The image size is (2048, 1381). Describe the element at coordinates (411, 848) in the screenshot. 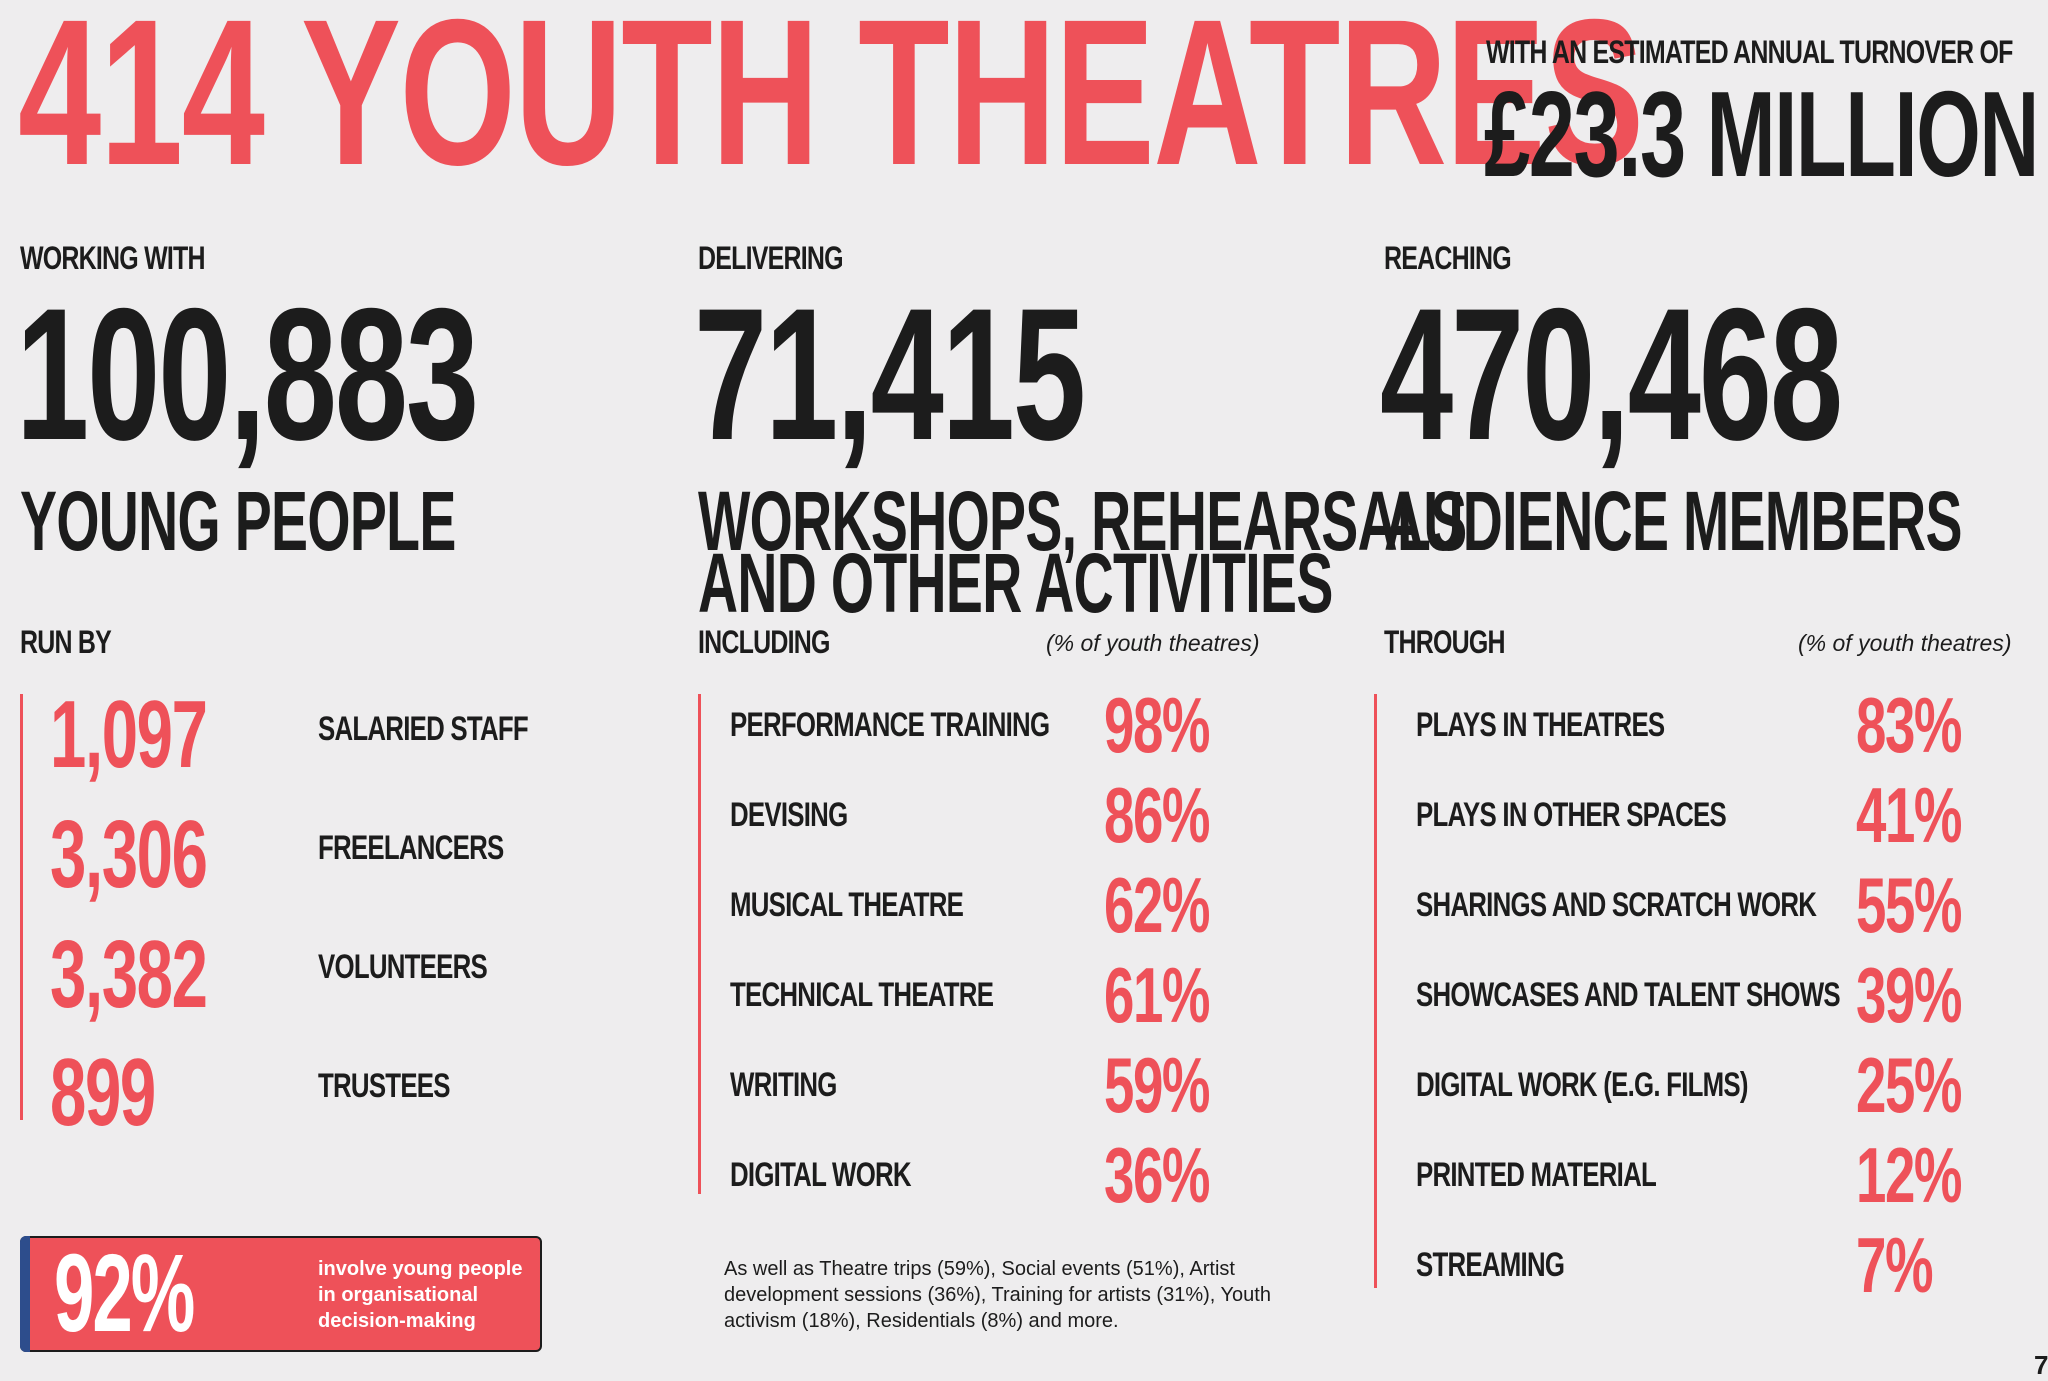

I see `freelancers-label: FREELANCERS` at that location.